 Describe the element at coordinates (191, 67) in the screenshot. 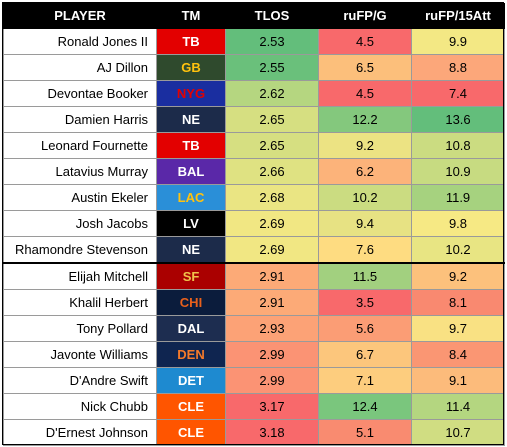

I see `team-cell: GB` at that location.